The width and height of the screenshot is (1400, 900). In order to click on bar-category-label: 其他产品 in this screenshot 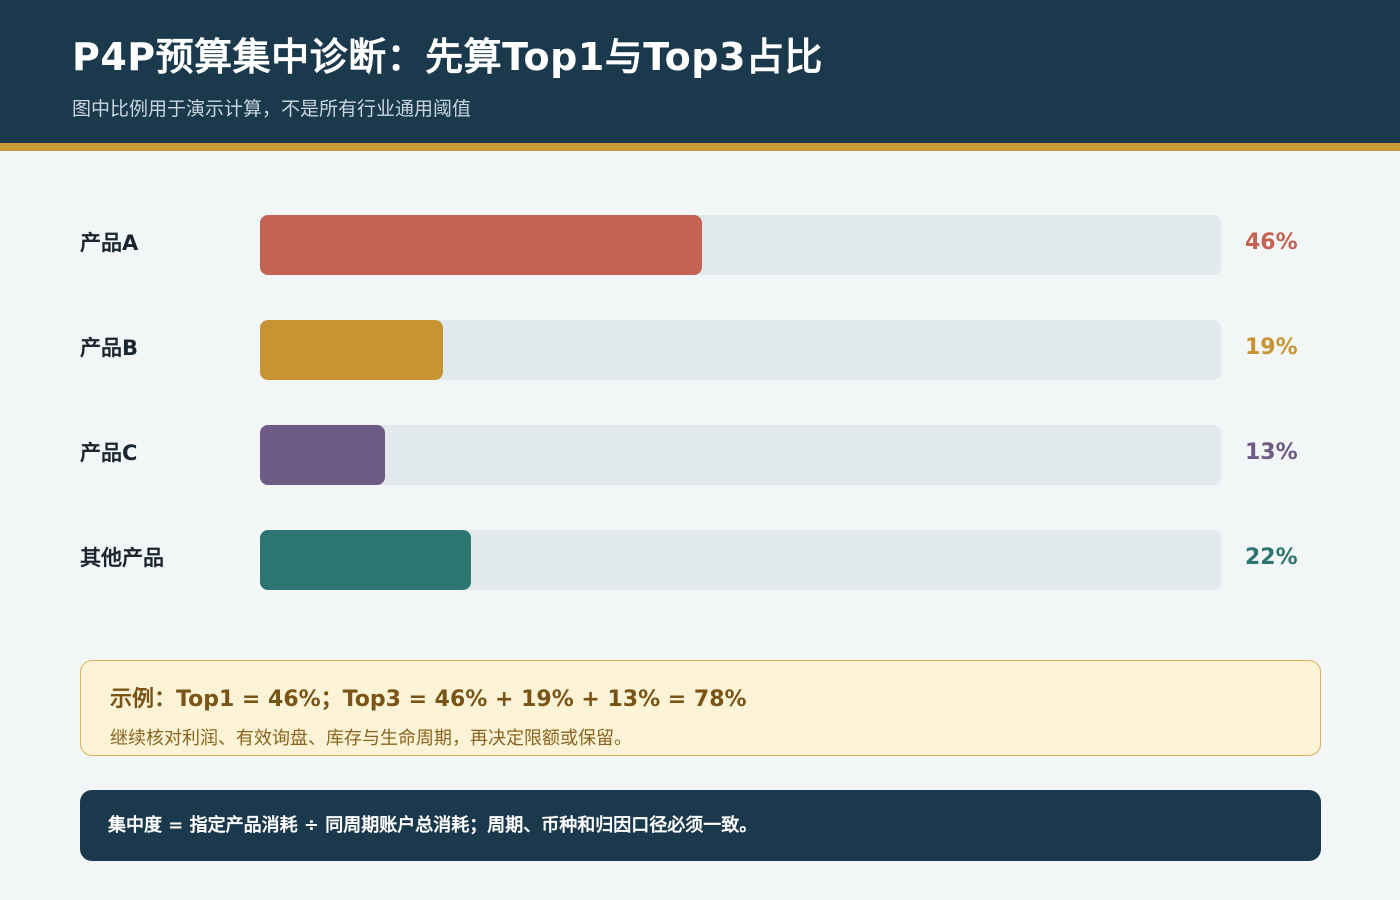, I will do `click(122, 558)`.